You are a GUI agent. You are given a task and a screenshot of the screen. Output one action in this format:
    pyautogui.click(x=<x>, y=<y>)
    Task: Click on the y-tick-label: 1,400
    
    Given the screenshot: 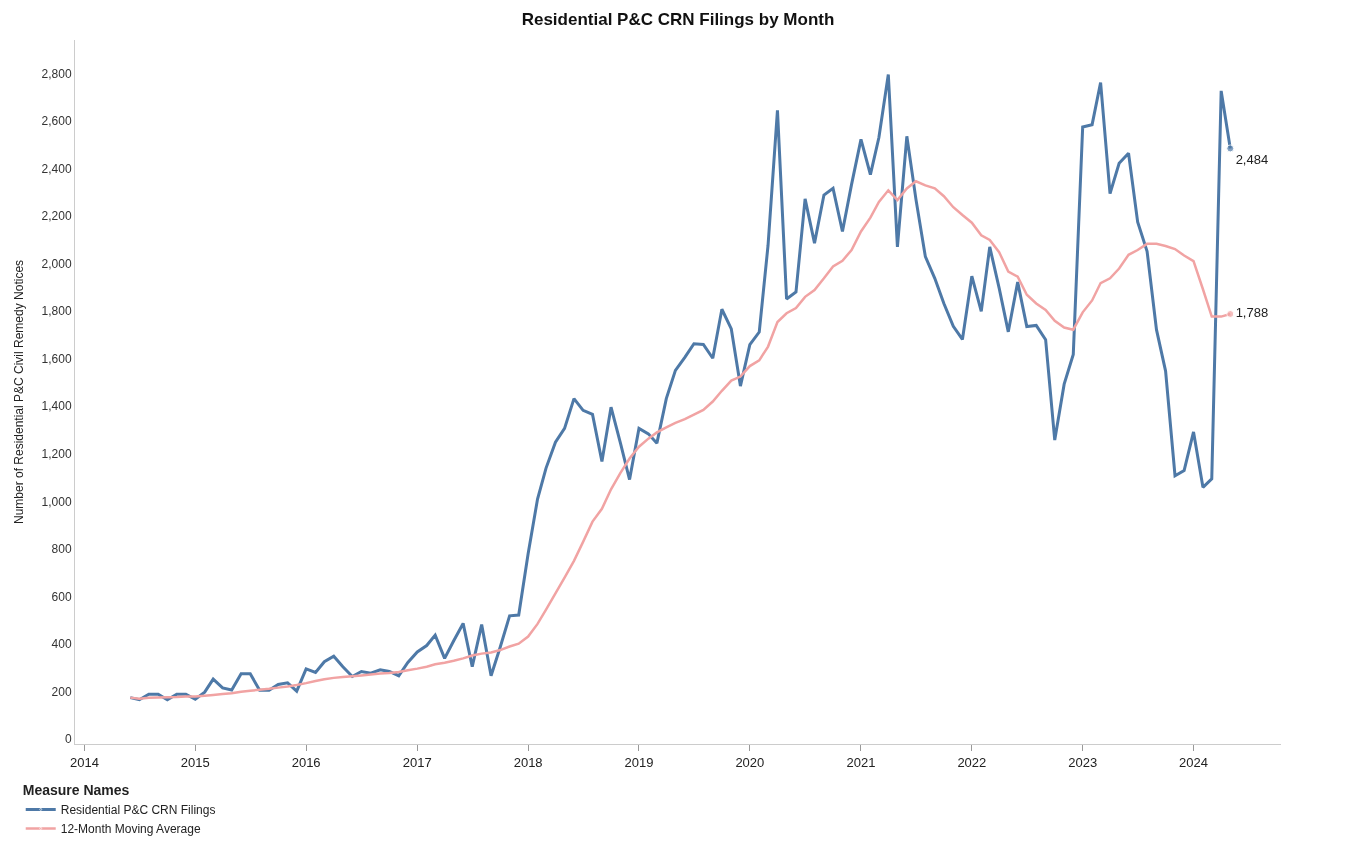 What is the action you would take?
    pyautogui.click(x=56, y=406)
    